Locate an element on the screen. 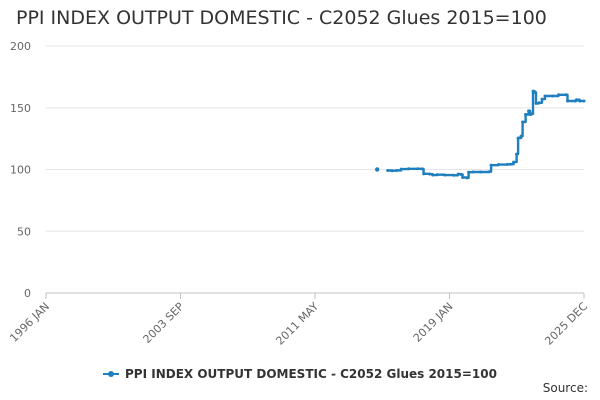 This screenshot has width=600, height=400. x-tick-label: 2011 MAY is located at coordinates (297, 324).